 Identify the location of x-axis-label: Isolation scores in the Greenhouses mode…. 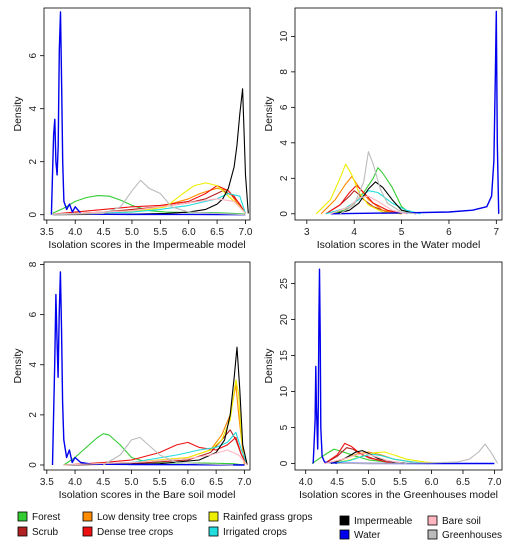
(398, 495).